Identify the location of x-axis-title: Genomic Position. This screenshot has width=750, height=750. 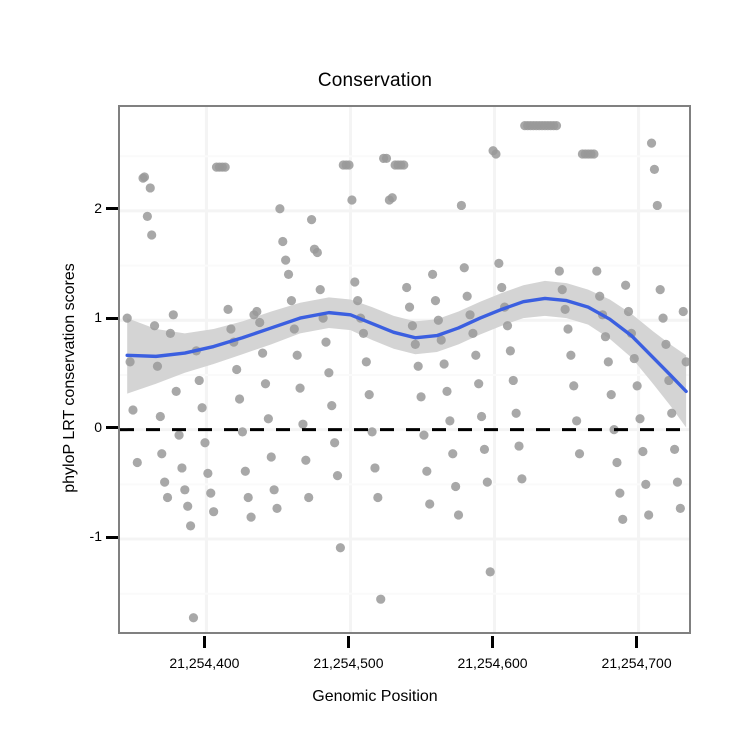
(375, 696).